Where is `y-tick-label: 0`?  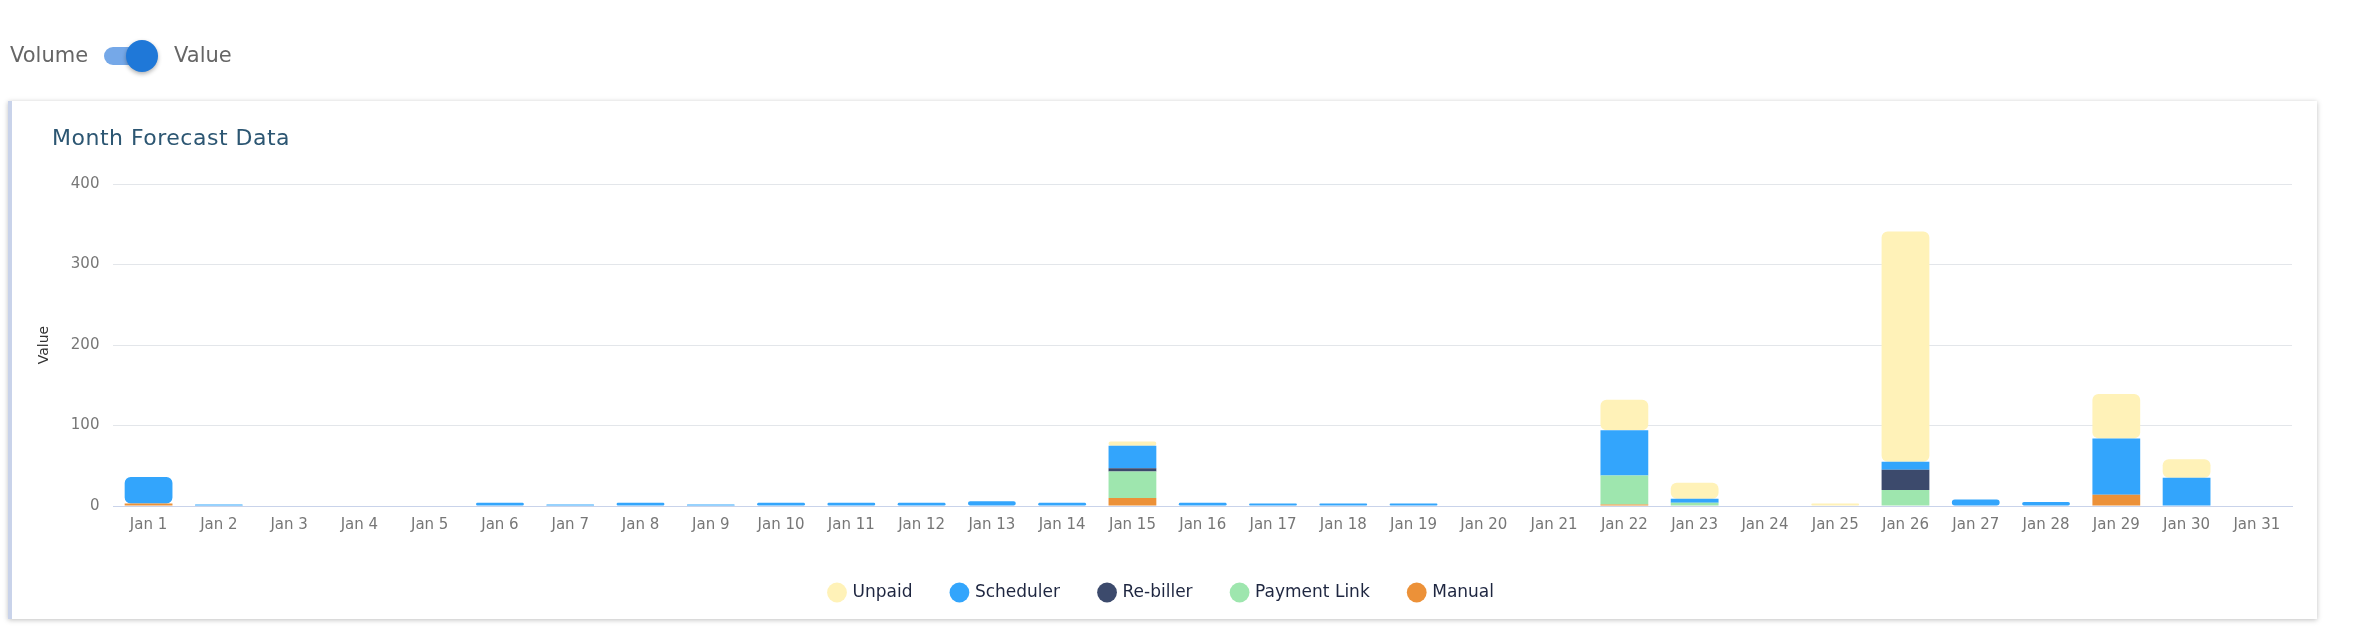 y-tick-label: 0 is located at coordinates (94, 504).